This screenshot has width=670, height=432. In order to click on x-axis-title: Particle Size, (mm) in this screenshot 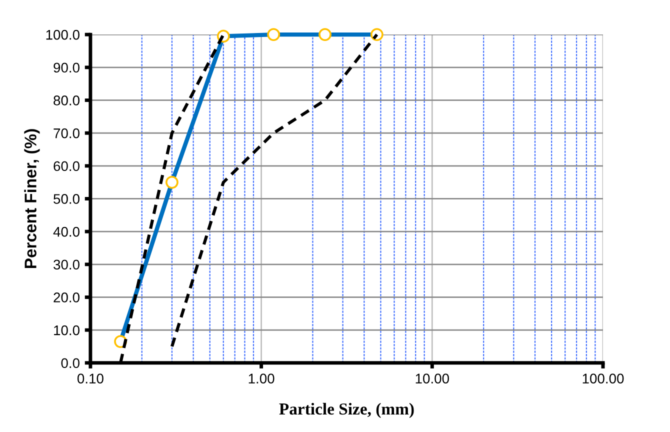, I will do `click(346, 410)`.